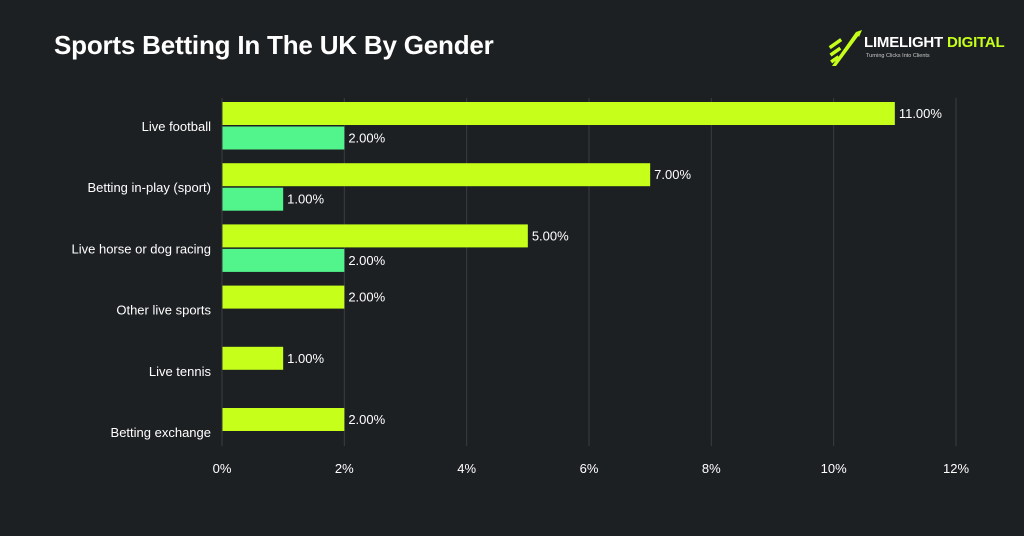 This screenshot has width=1024, height=536. What do you see at coordinates (344, 468) in the screenshot?
I see `x-tick-label: 2%` at bounding box center [344, 468].